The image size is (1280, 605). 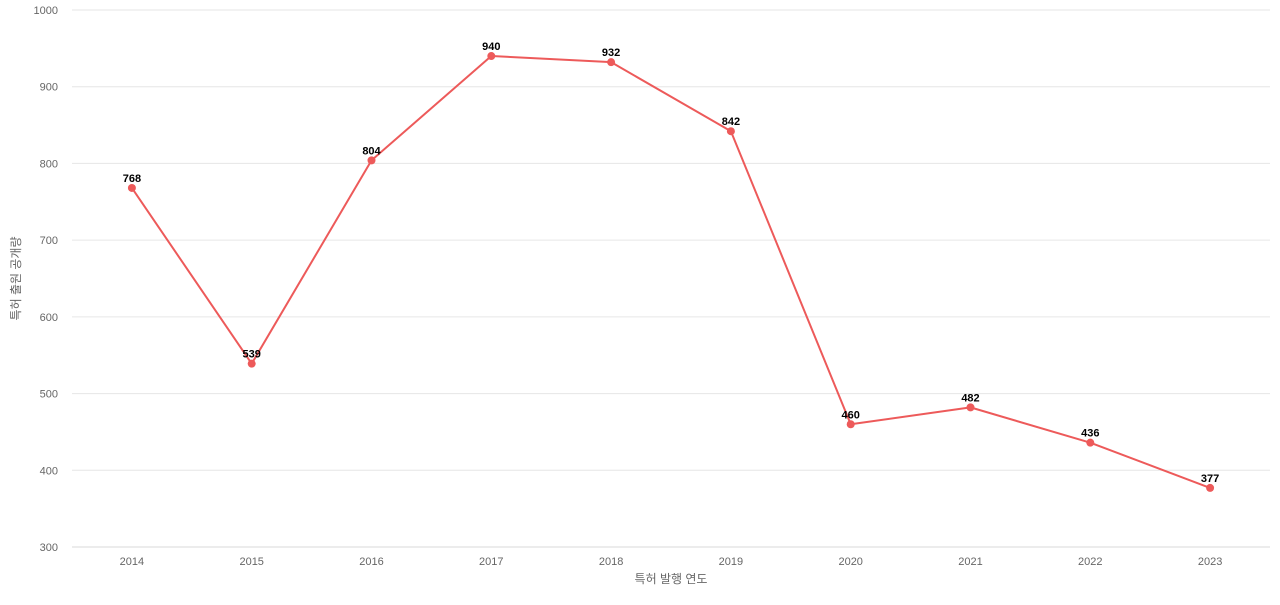 What do you see at coordinates (731, 122) in the screenshot?
I see `data-label: 842` at bounding box center [731, 122].